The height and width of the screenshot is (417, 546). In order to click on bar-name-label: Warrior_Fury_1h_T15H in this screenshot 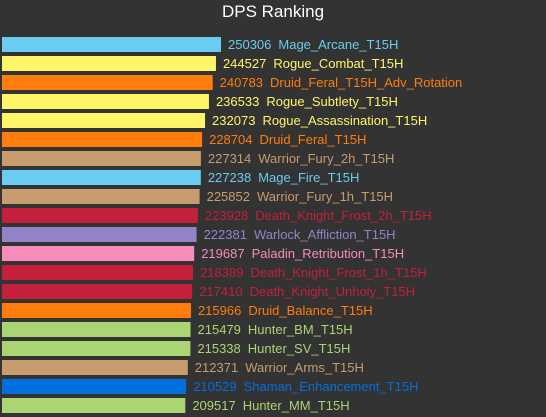, I will do `click(325, 196)`.